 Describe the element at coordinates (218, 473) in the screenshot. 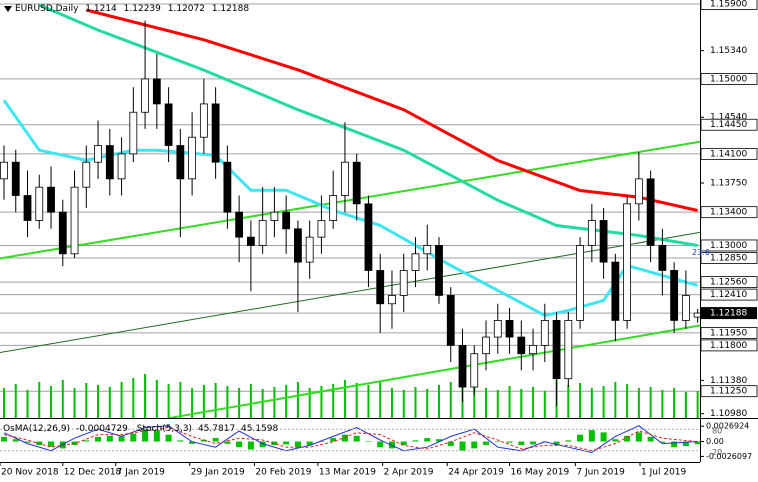

I see `x-tick-label: 29 Jan 2019` at that location.